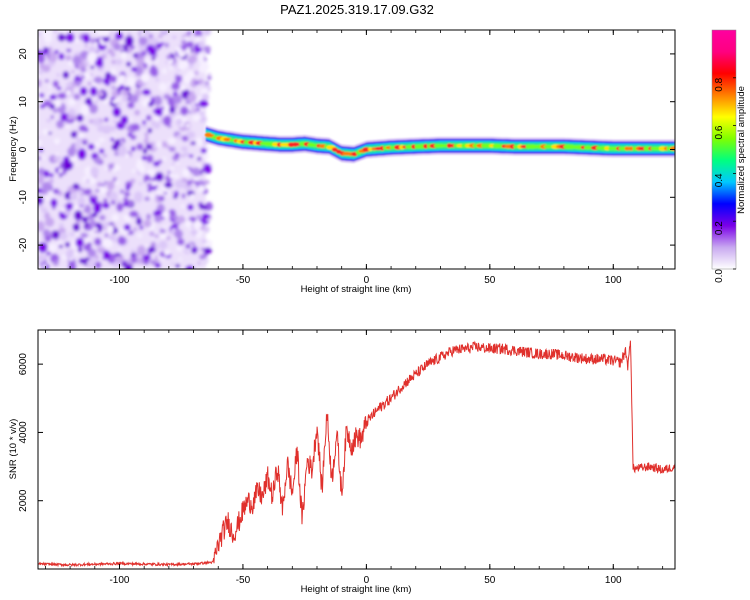  I want to click on spectrogram-x-tick-label: 50, so click(490, 280).